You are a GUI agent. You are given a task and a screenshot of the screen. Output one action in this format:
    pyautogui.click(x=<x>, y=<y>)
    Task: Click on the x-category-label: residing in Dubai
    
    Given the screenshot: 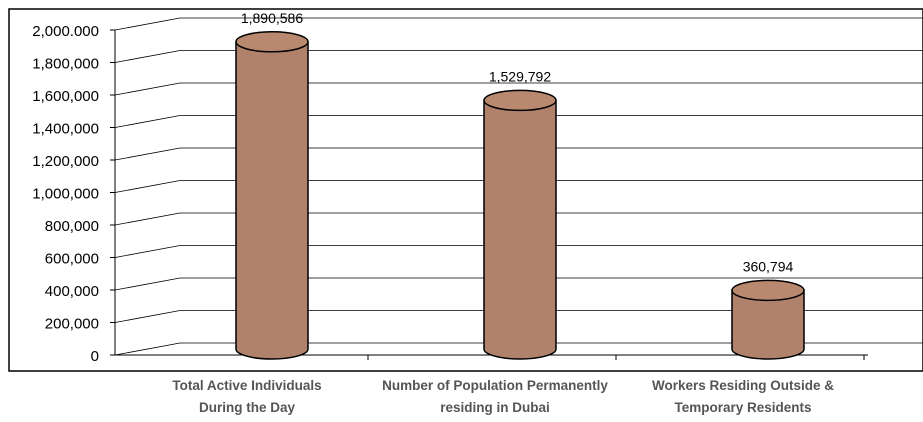 What is the action you would take?
    pyautogui.click(x=495, y=407)
    